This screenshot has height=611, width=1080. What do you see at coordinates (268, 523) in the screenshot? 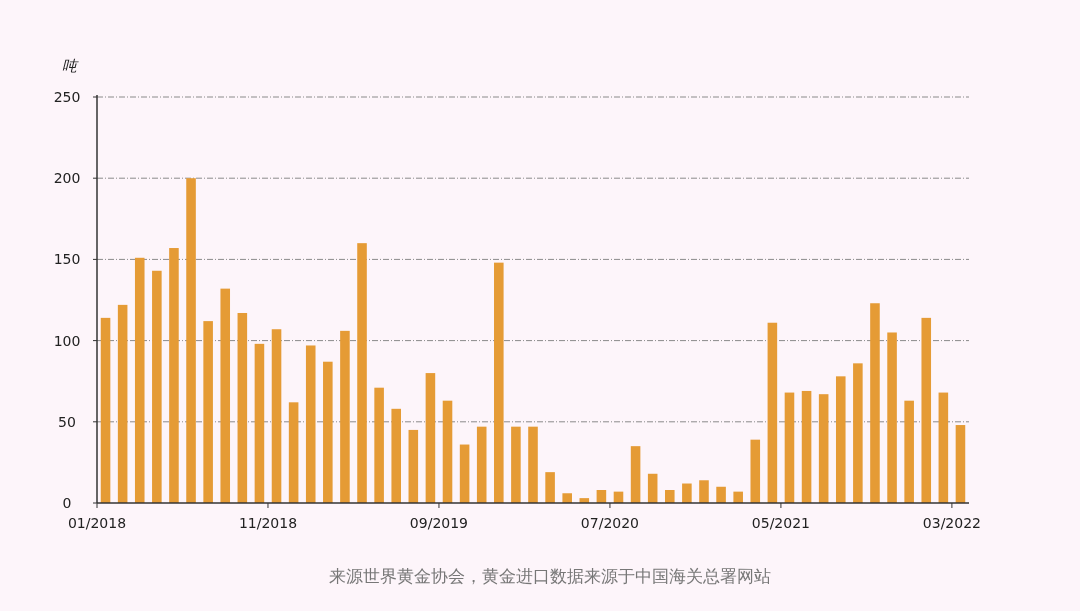
I see `x-tick-label: 11/2018` at bounding box center [268, 523].